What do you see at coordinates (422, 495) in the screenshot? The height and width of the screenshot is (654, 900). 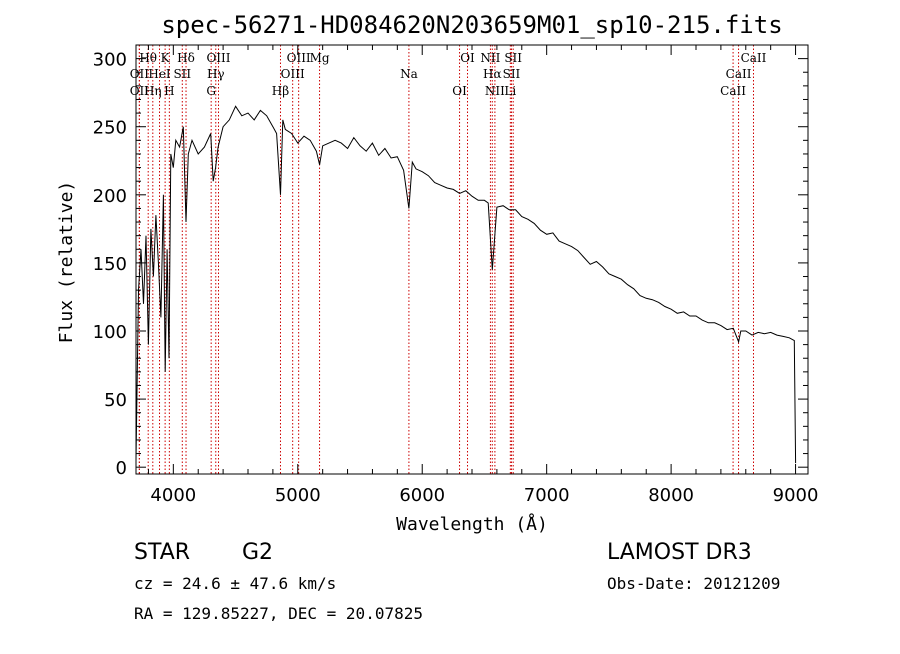 I see `x-tick-label: 6000` at bounding box center [422, 495].